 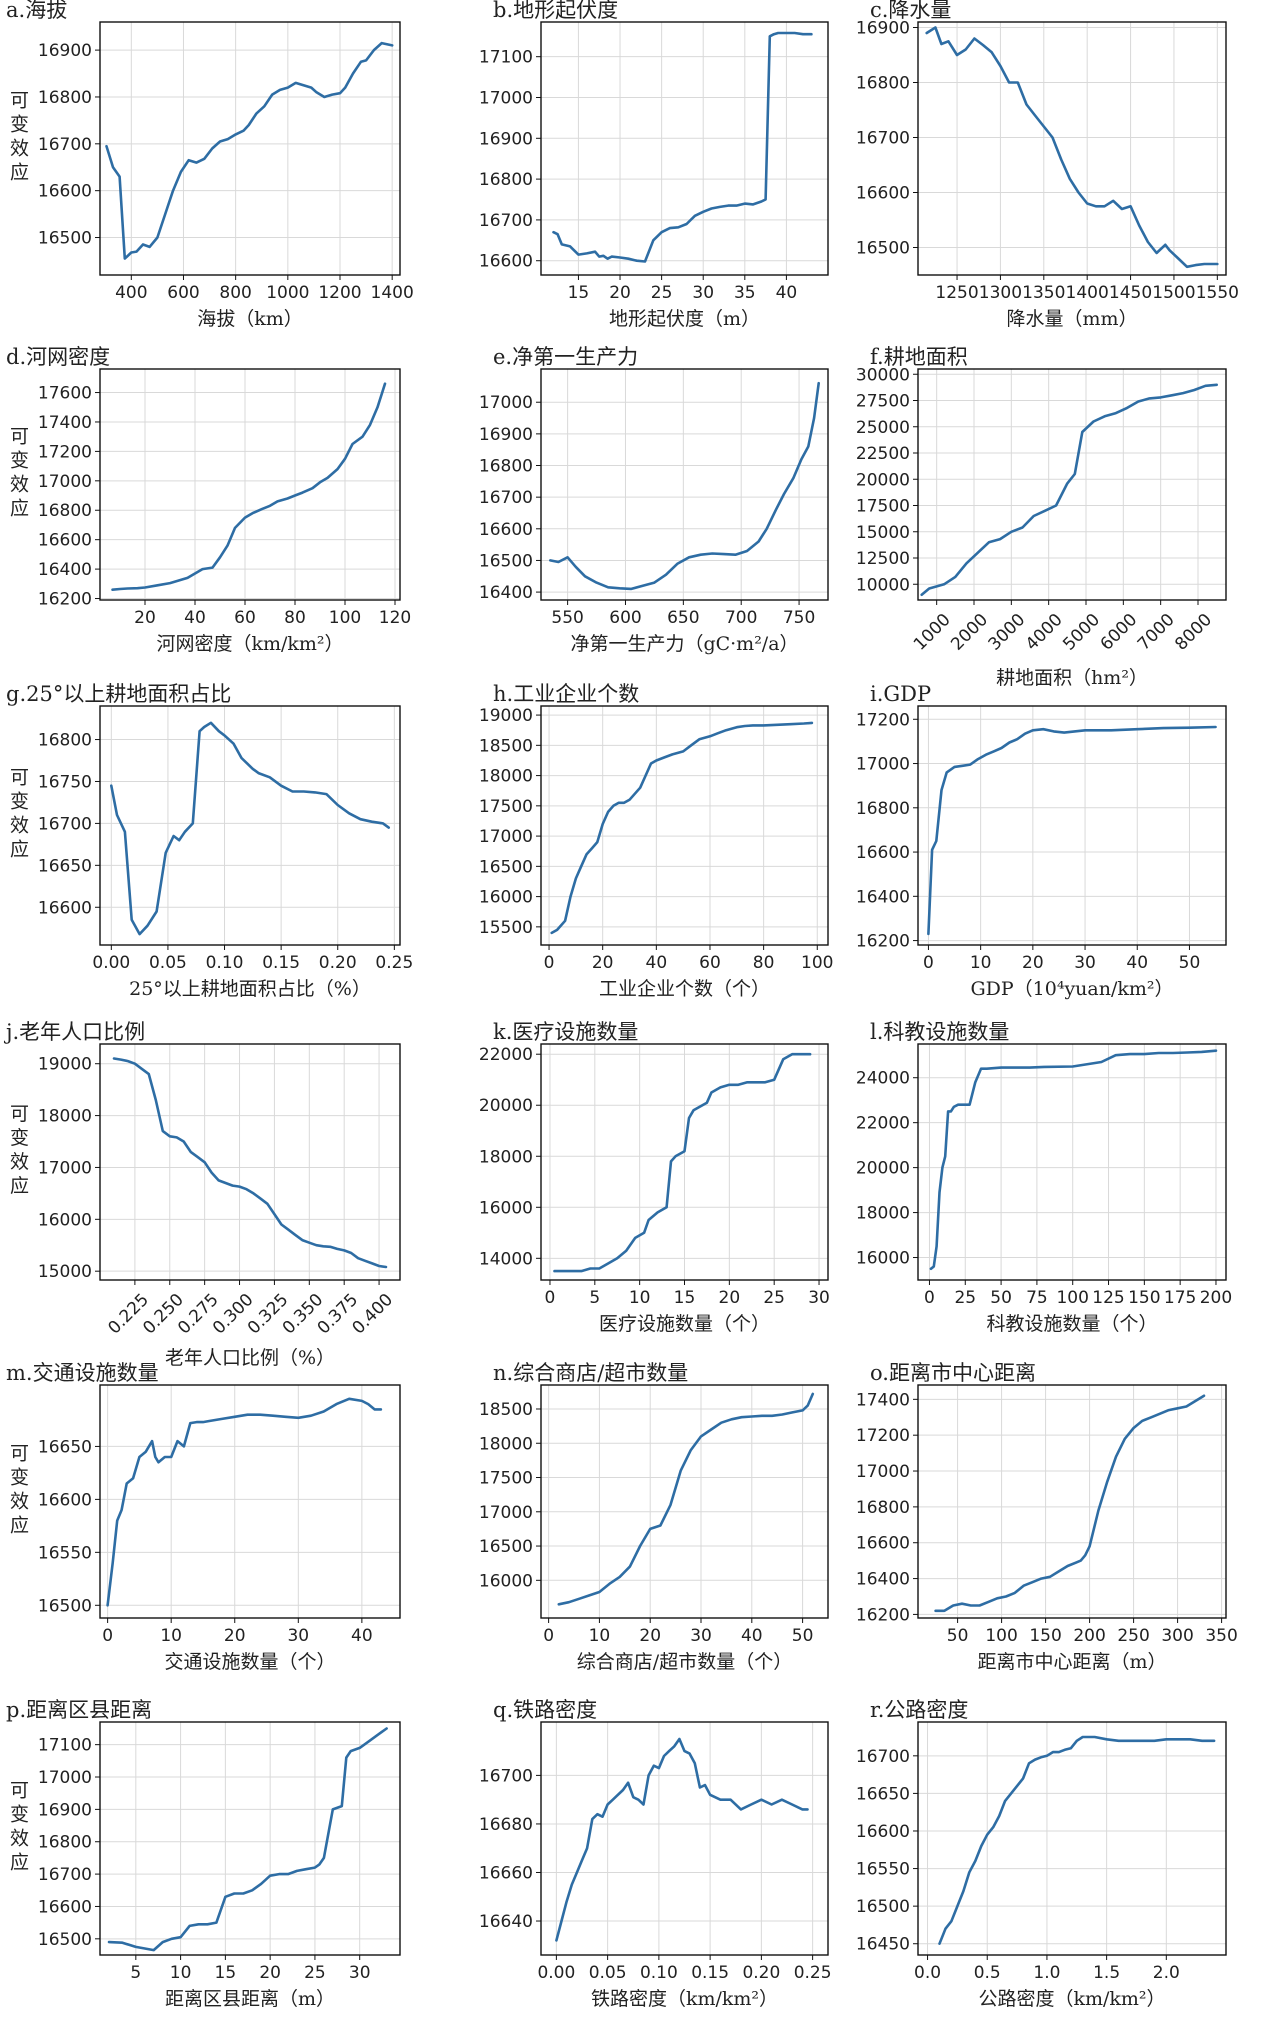 I want to click on x-tick-label: 40, so click(x=752, y=1636).